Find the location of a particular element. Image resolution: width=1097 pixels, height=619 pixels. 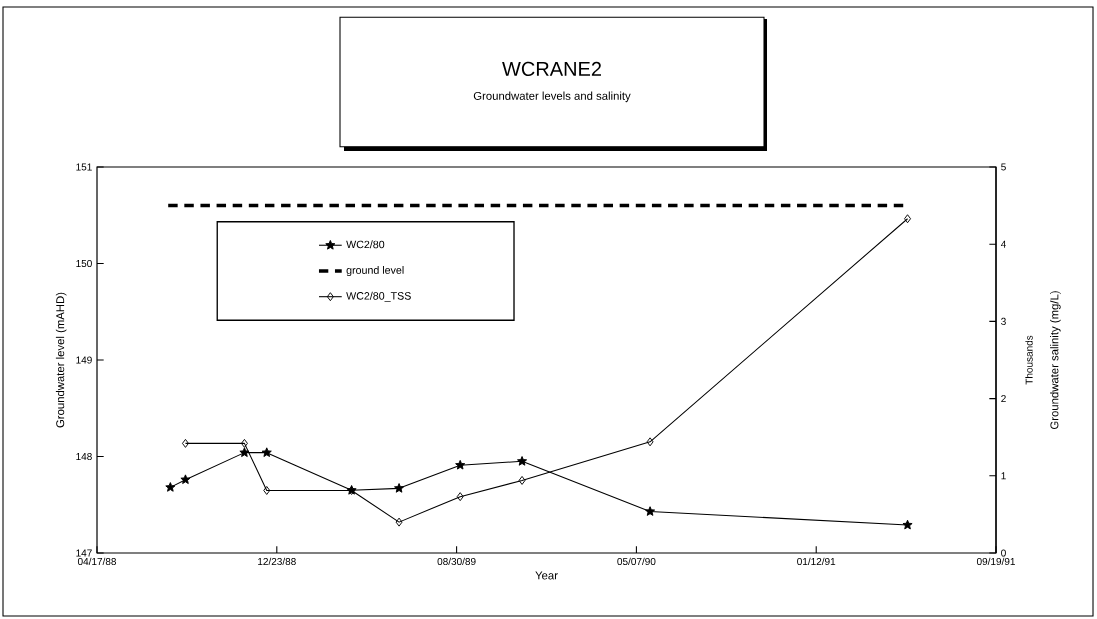

y-tick-label: 149 is located at coordinates (84, 360).